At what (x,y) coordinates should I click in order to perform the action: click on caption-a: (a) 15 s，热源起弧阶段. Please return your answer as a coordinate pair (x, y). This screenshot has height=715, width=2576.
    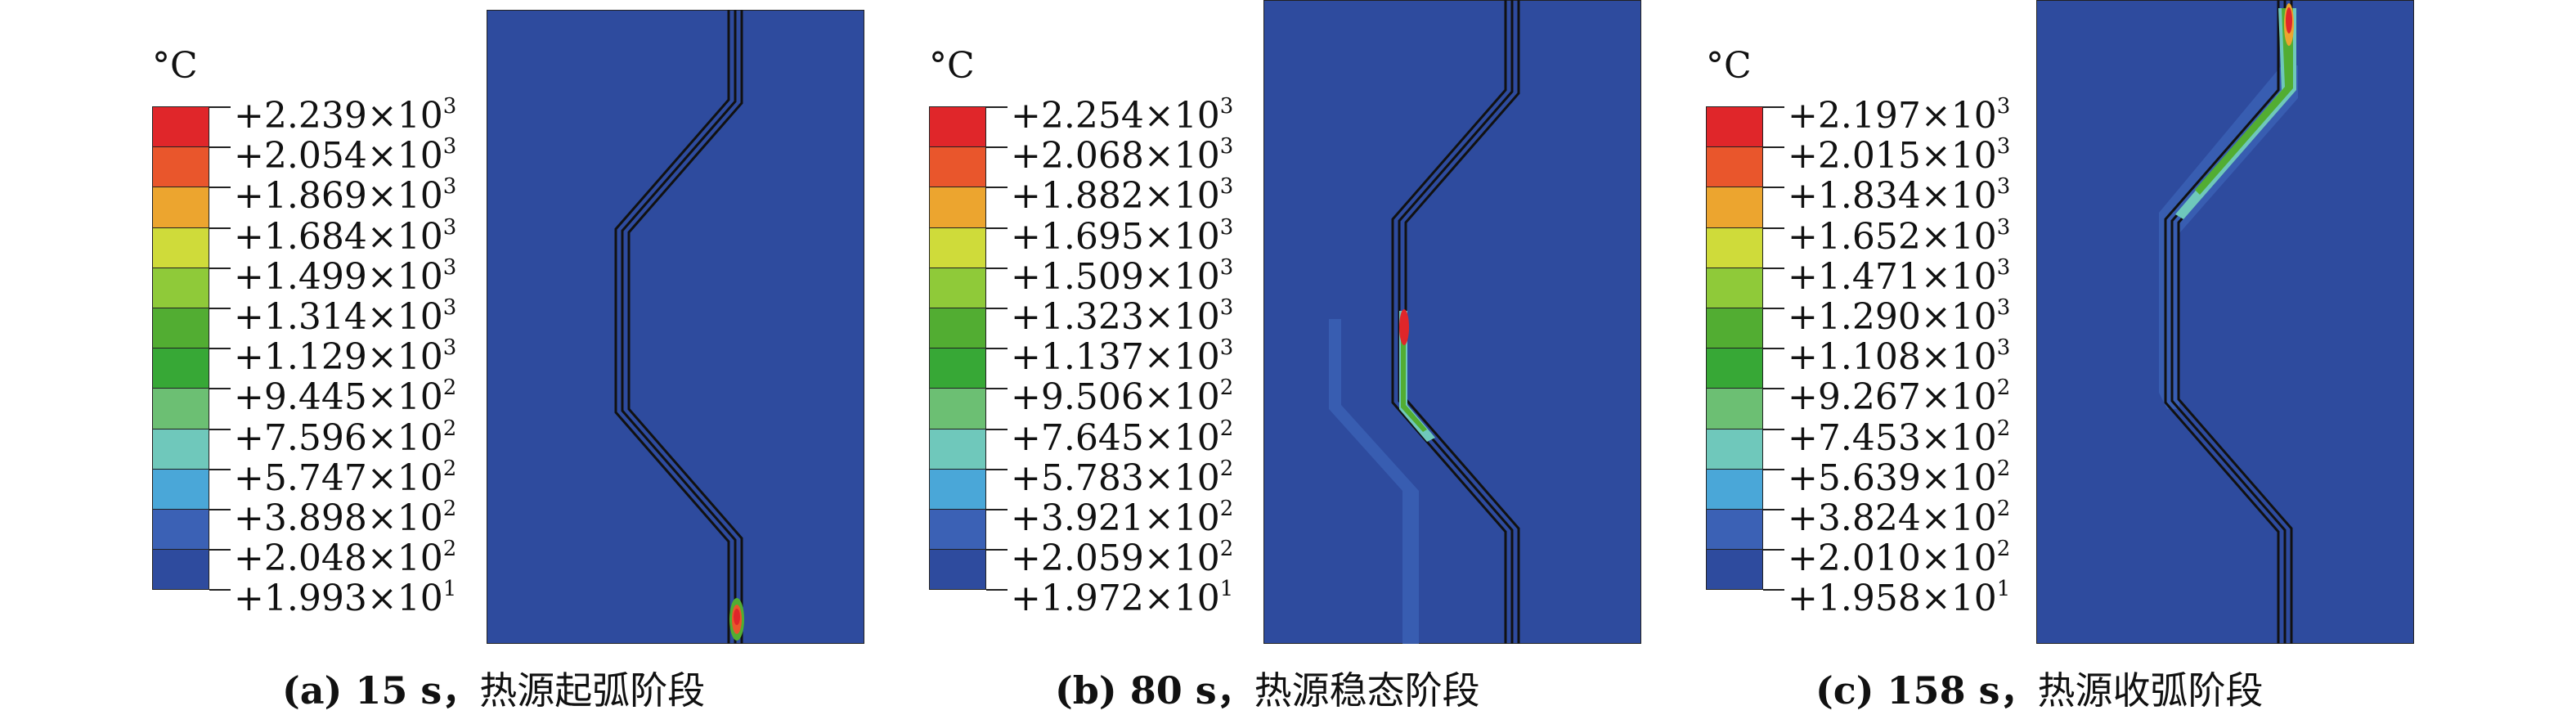
    Looking at the image, I should click on (494, 688).